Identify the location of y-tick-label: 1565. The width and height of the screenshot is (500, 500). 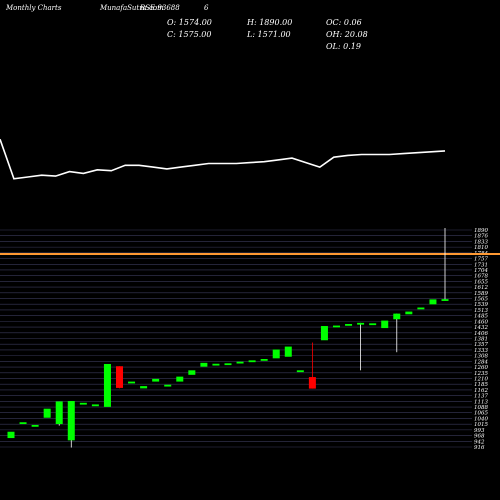
(481, 300).